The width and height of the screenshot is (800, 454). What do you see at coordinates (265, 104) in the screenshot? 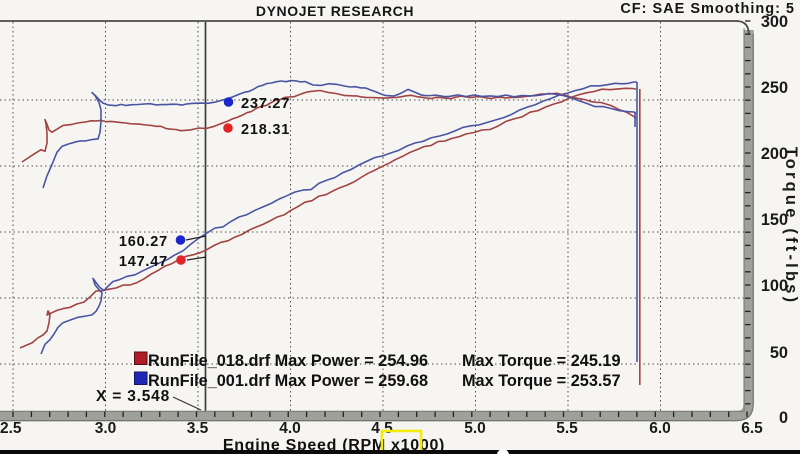
I see `svg-text: 237.27` at bounding box center [265, 104].